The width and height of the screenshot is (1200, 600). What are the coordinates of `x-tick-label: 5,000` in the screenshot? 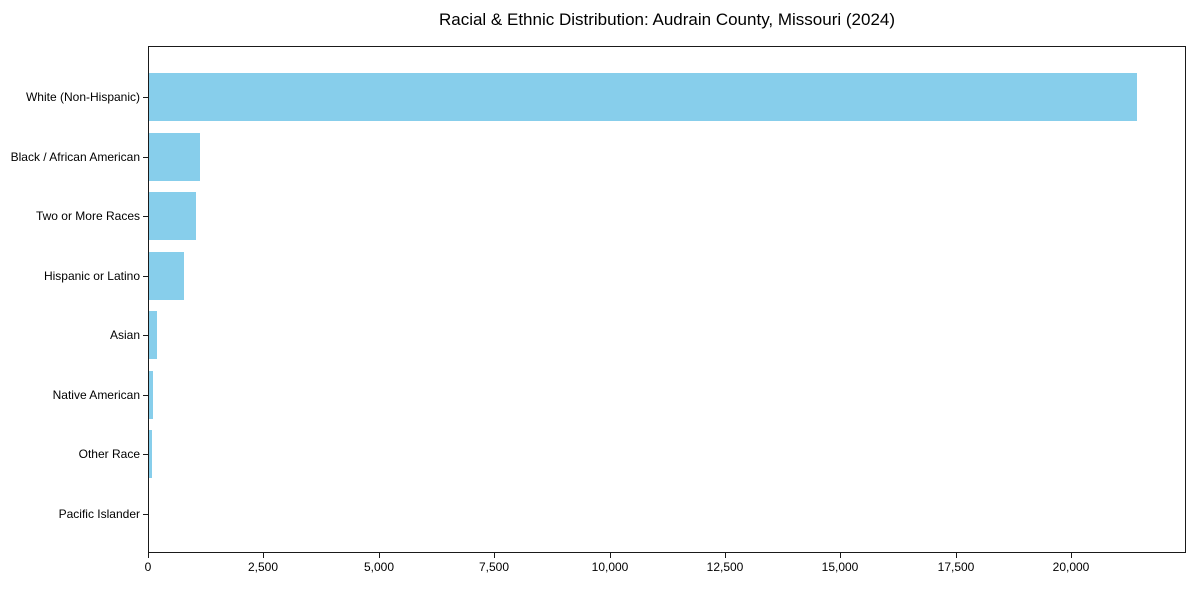 It's located at (379, 567).